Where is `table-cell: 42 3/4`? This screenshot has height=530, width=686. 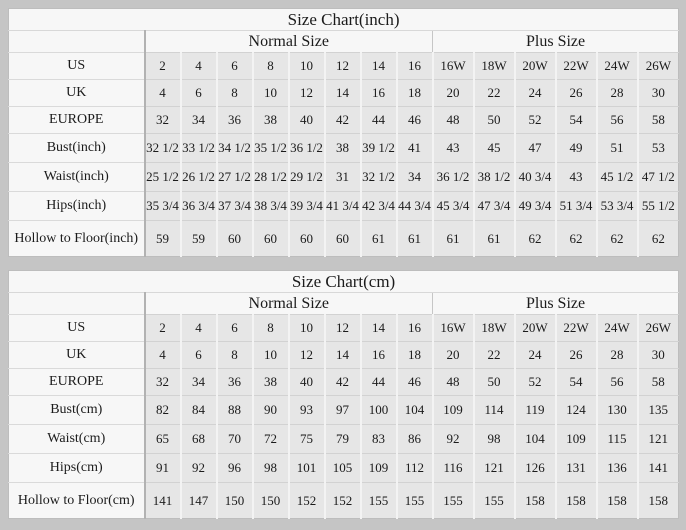
table-cell: 42 3/4 is located at coordinates (378, 206).